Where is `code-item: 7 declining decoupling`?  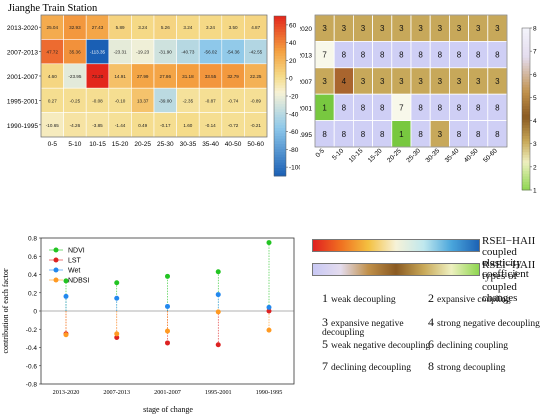 code-item: 7 declining decoupling is located at coordinates (379, 366).